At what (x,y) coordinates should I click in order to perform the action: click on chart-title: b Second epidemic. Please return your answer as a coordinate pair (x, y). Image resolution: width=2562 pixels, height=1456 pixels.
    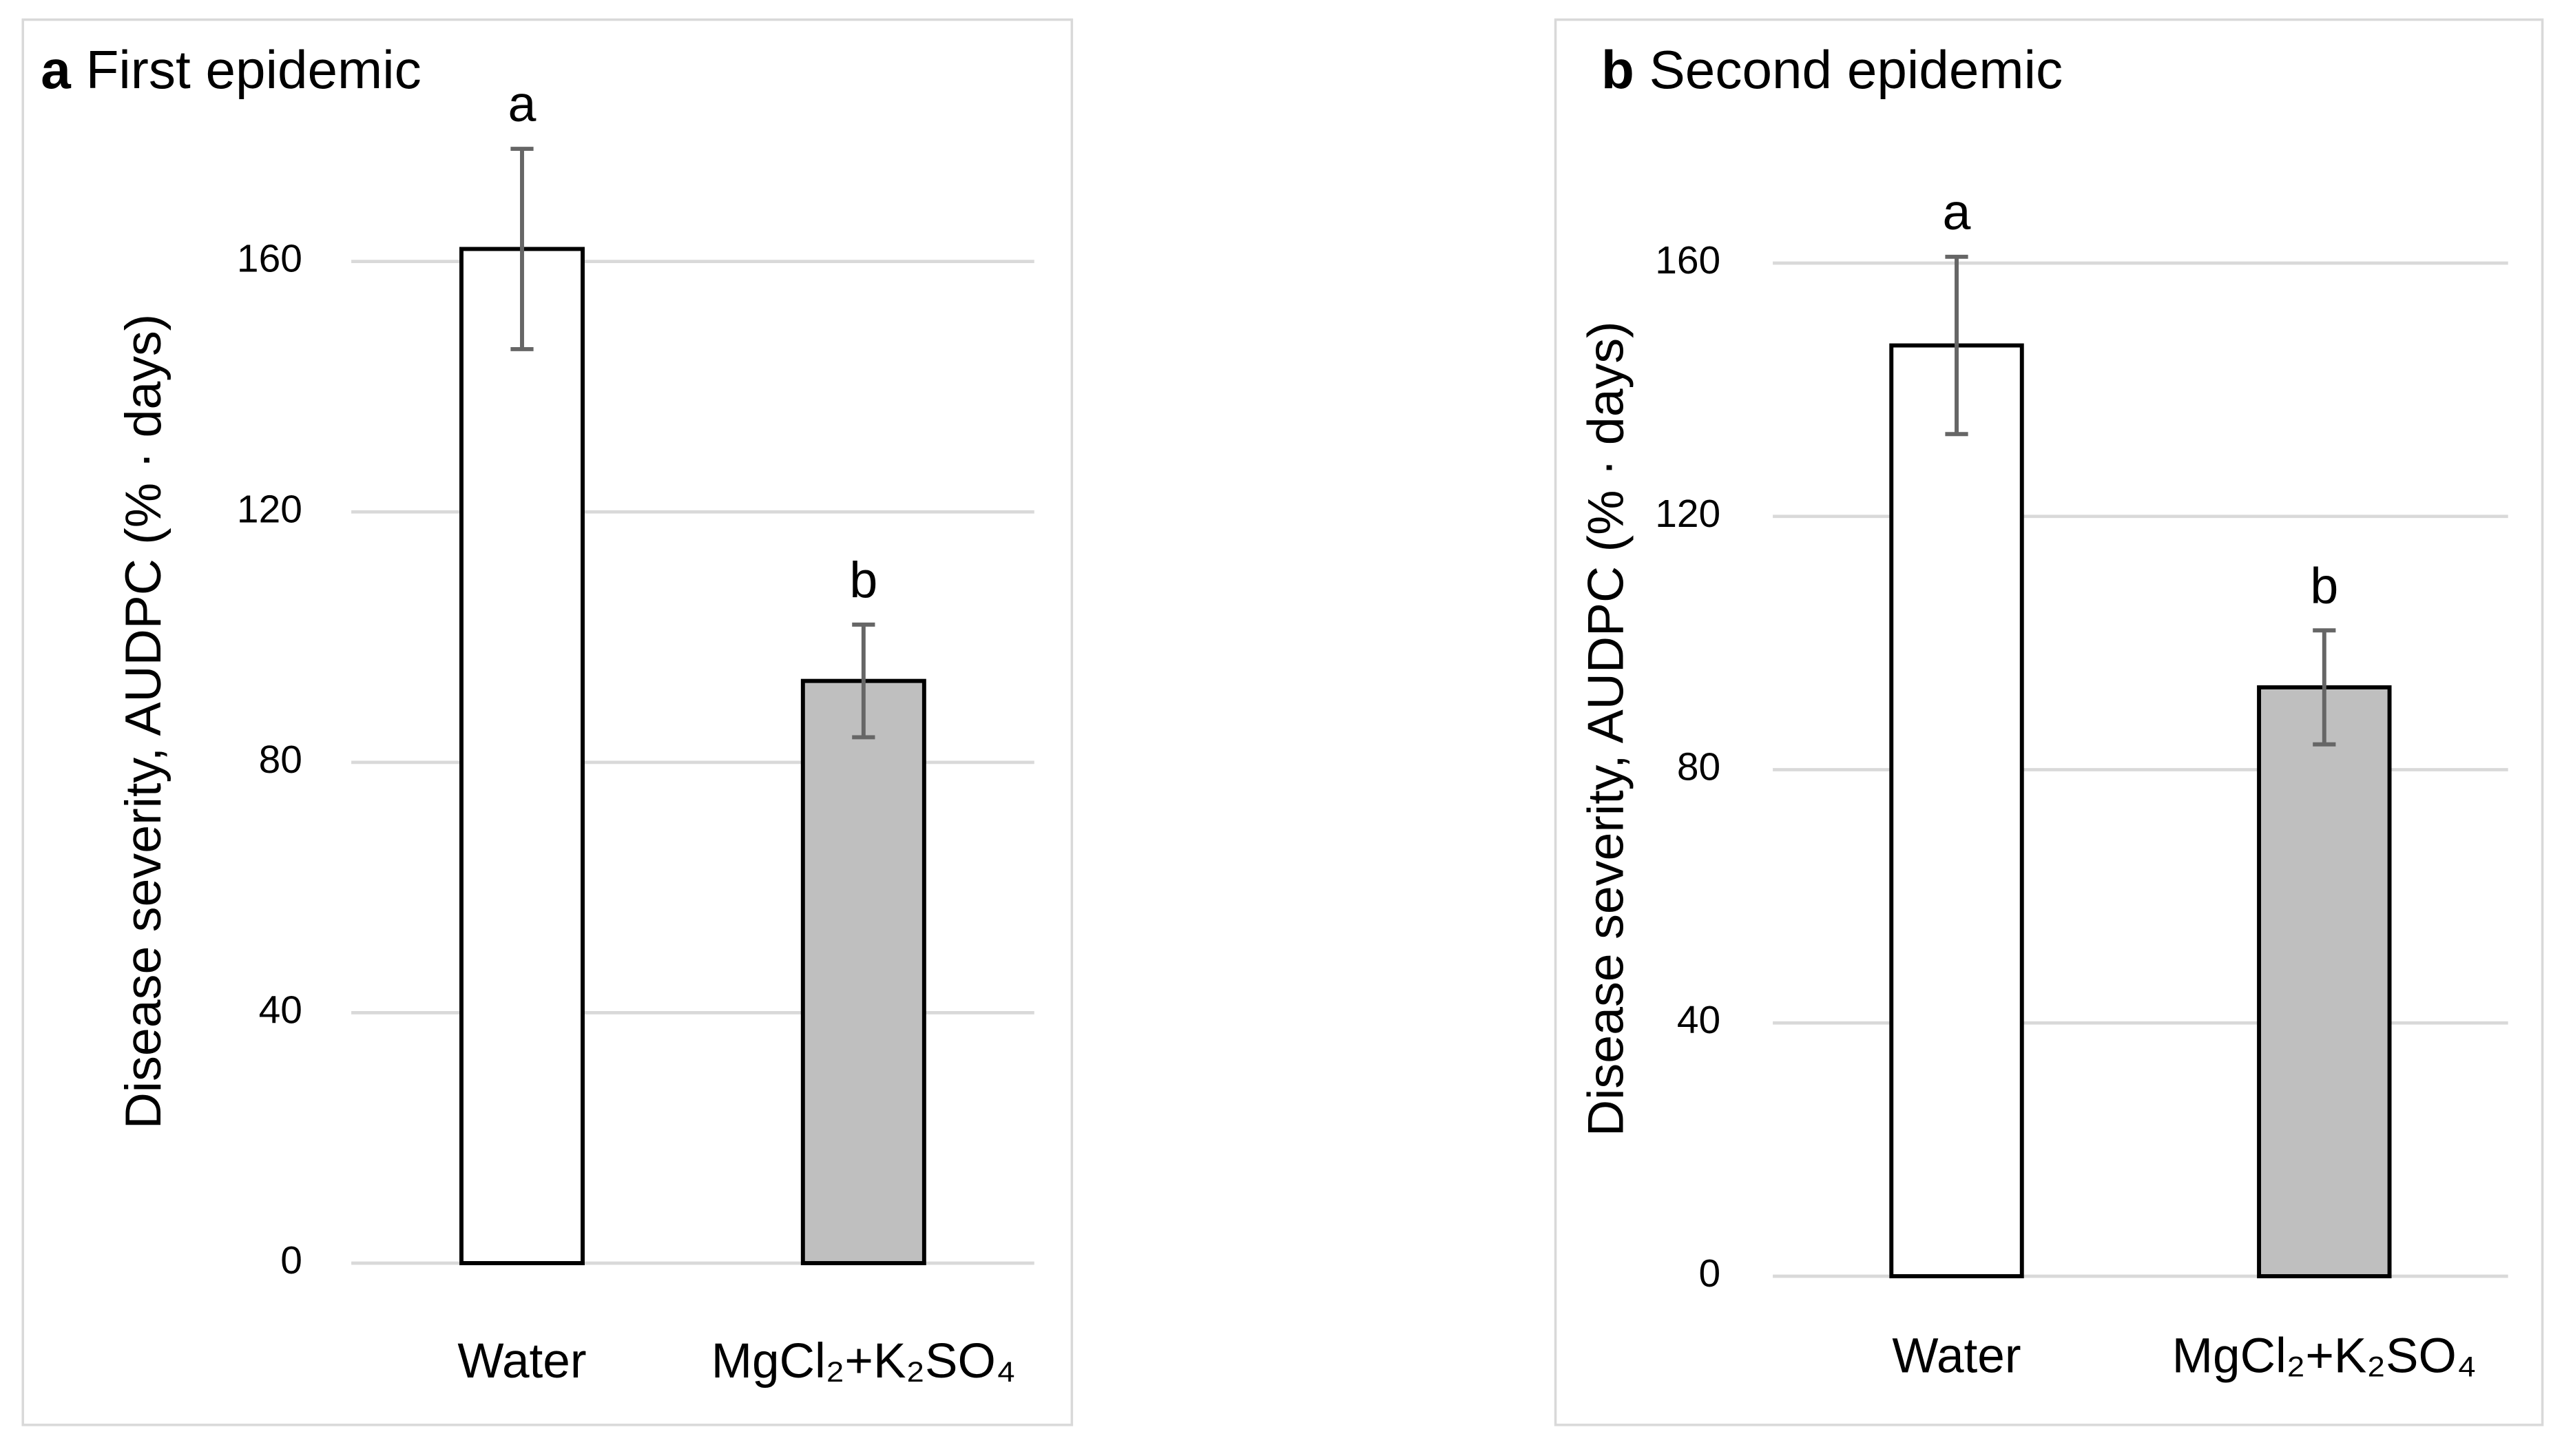
    Looking at the image, I should click on (1832, 69).